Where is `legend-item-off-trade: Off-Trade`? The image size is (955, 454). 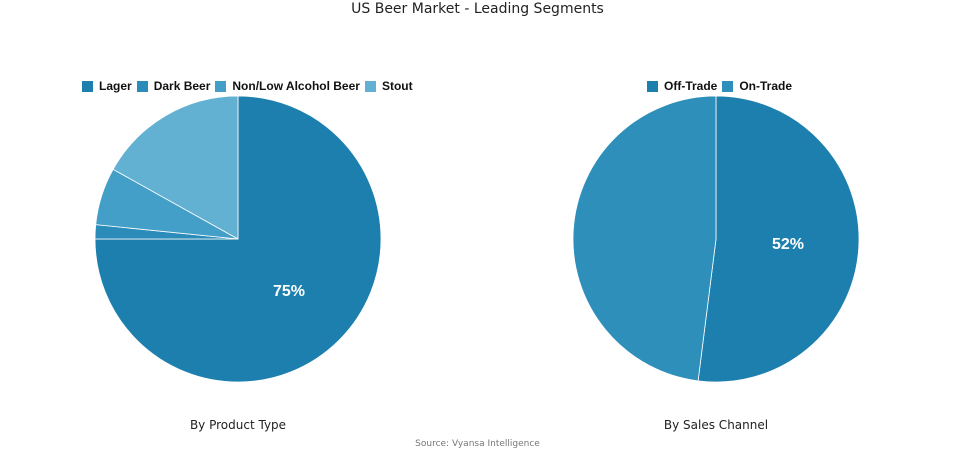
legend-item-off-trade: Off-Trade is located at coordinates (682, 86).